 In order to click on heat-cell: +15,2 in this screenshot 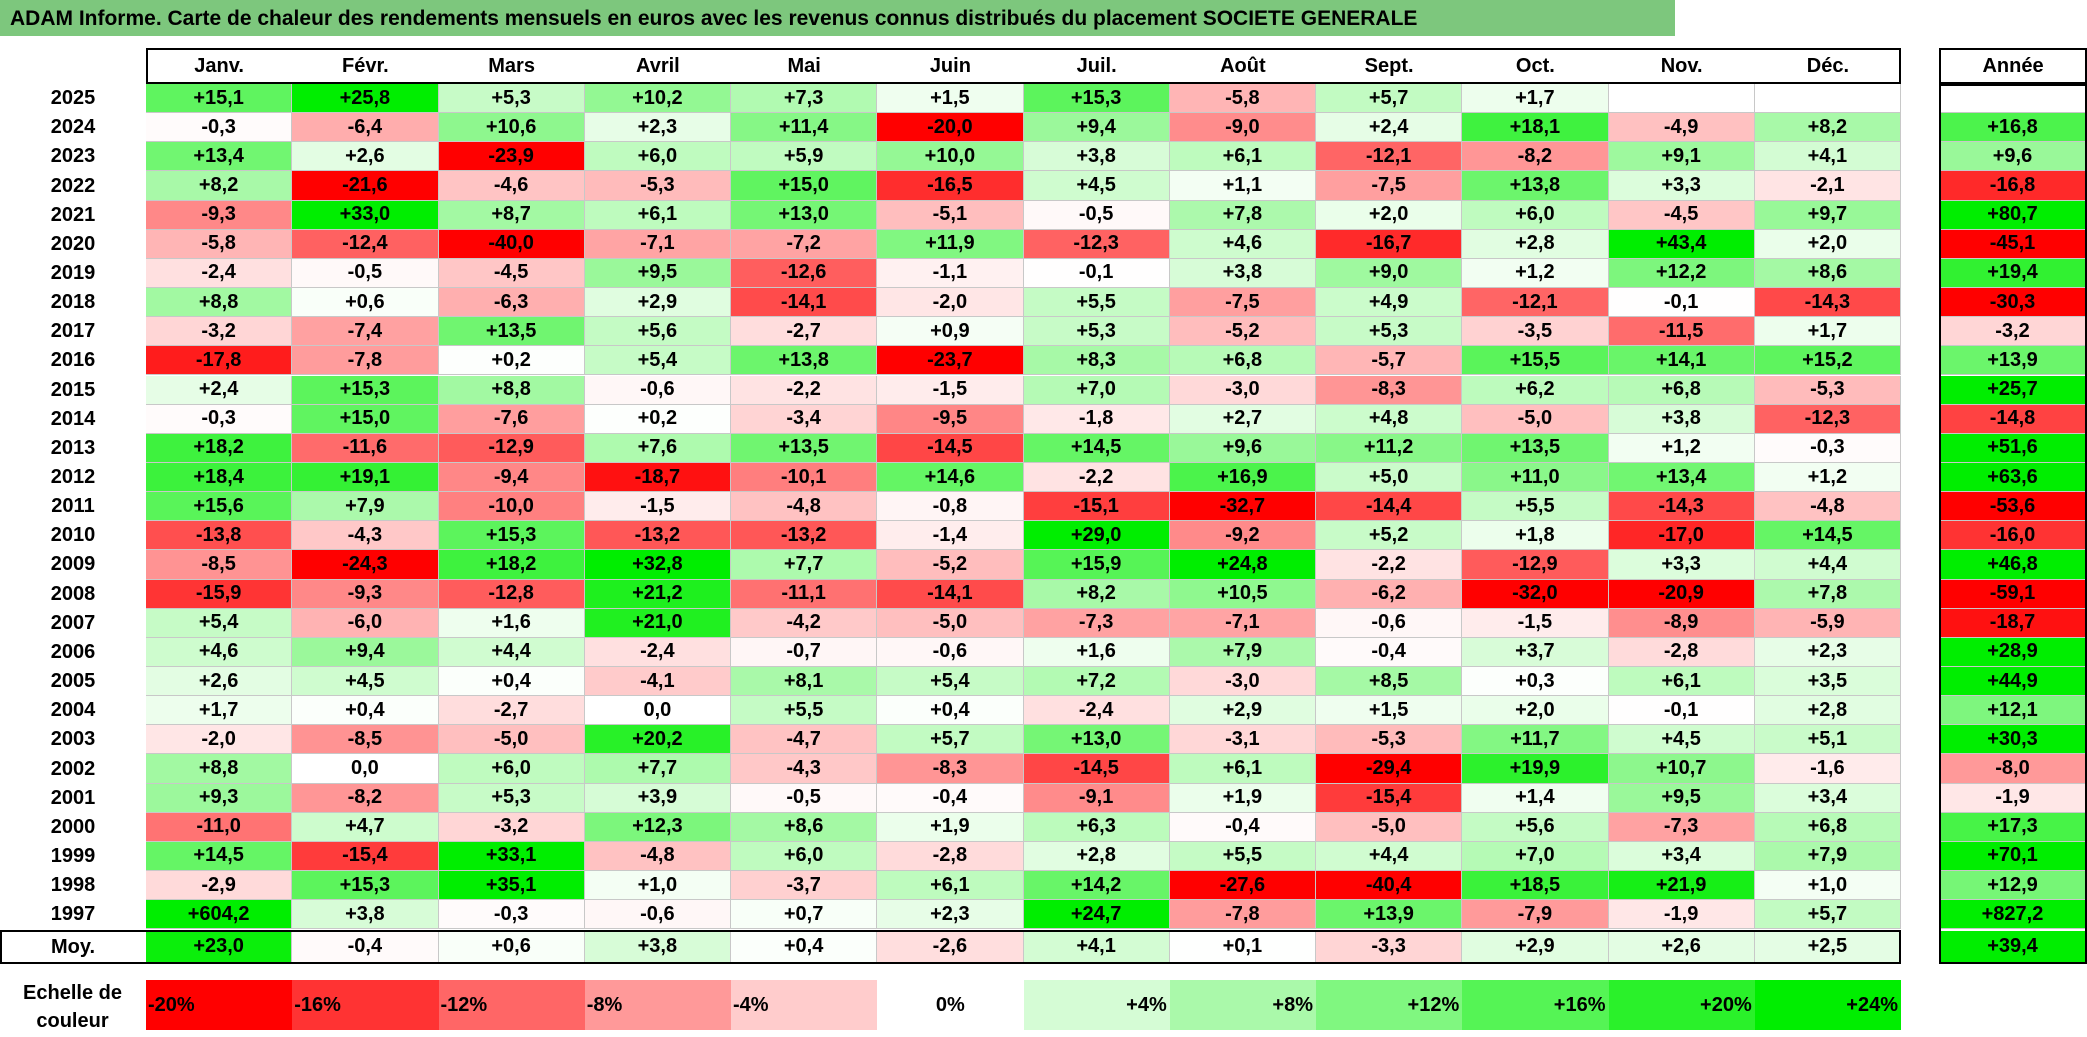, I will do `click(1827, 361)`.